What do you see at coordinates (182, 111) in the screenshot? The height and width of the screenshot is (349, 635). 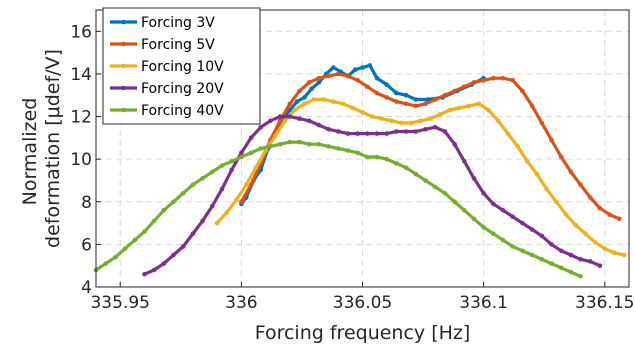 I see `legend-label: Forcing 40V` at bounding box center [182, 111].